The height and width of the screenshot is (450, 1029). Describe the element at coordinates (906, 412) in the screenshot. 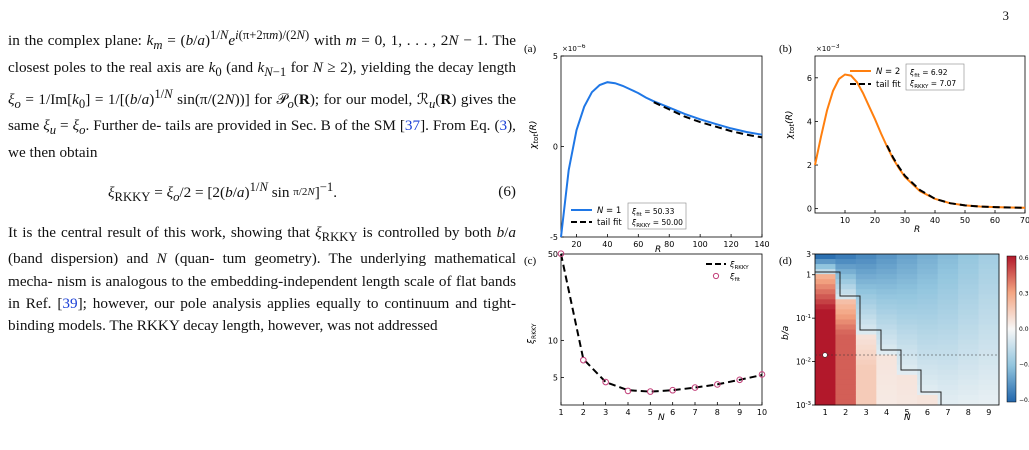

I see `x-tick-label: 5` at that location.